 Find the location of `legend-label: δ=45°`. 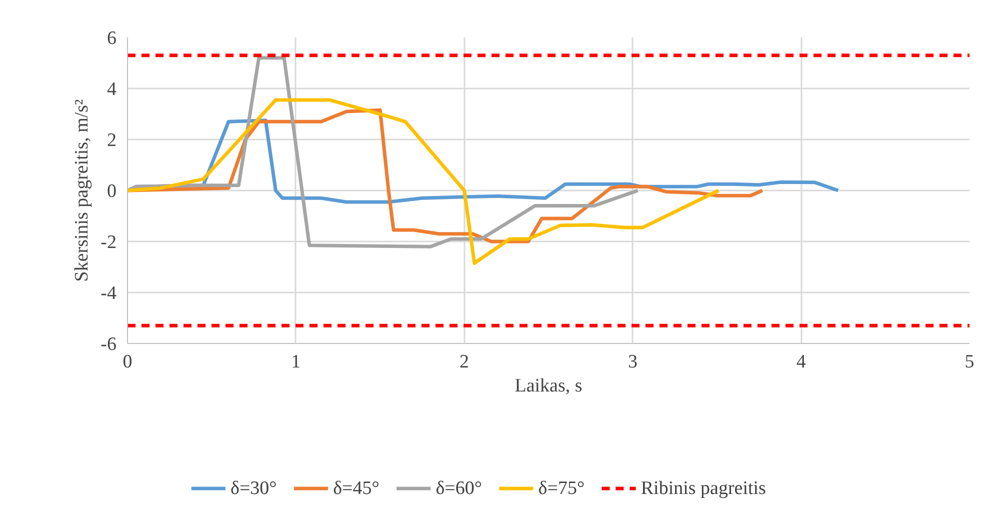

legend-label: δ=45° is located at coordinates (356, 488).